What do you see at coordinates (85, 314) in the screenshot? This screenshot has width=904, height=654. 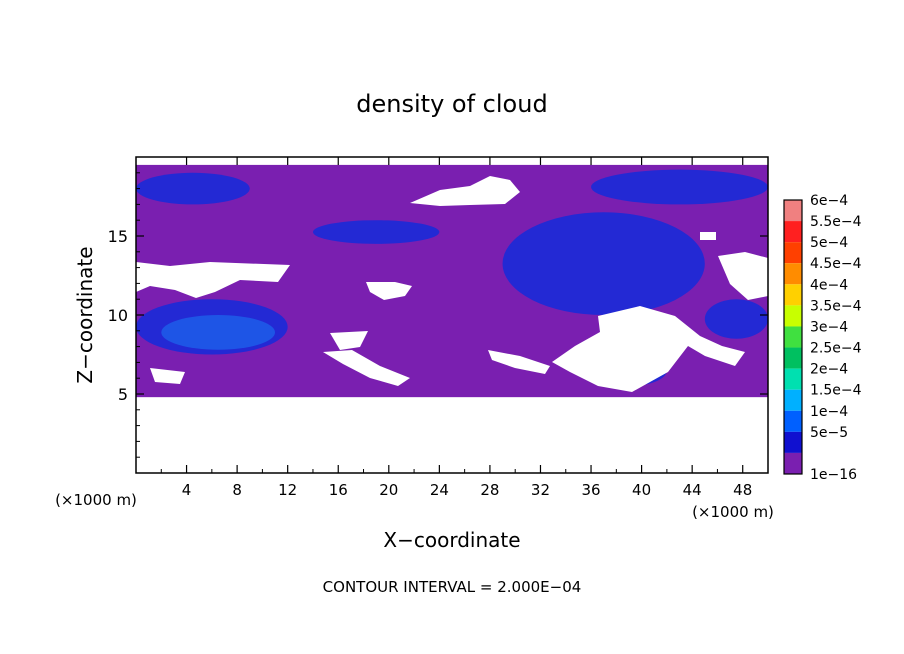 I see `y-axis-label: Z−coordinate` at bounding box center [85, 314].